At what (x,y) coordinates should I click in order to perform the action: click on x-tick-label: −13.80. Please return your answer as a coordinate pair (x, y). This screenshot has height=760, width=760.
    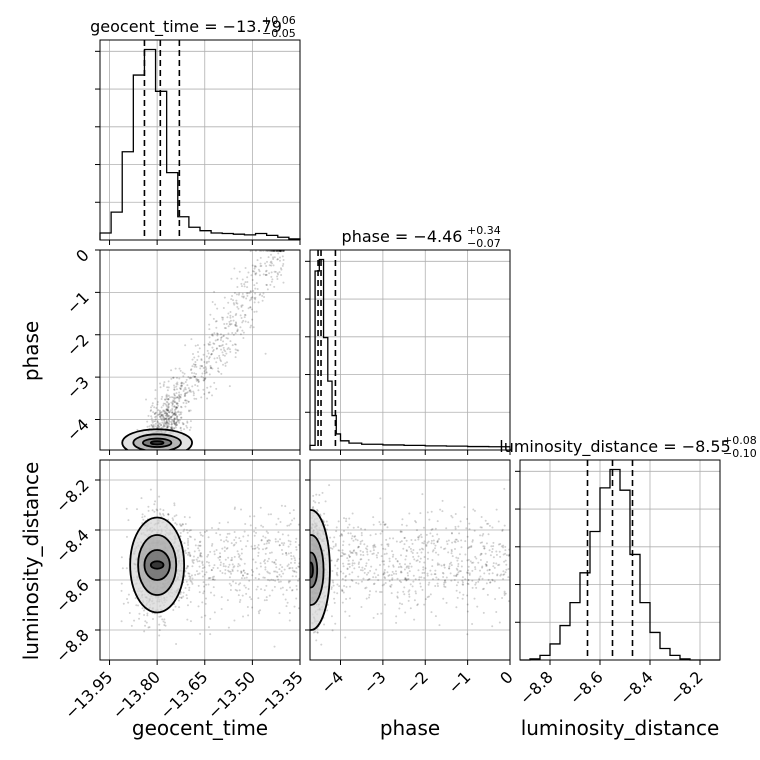
    Looking at the image, I should click on (136, 694).